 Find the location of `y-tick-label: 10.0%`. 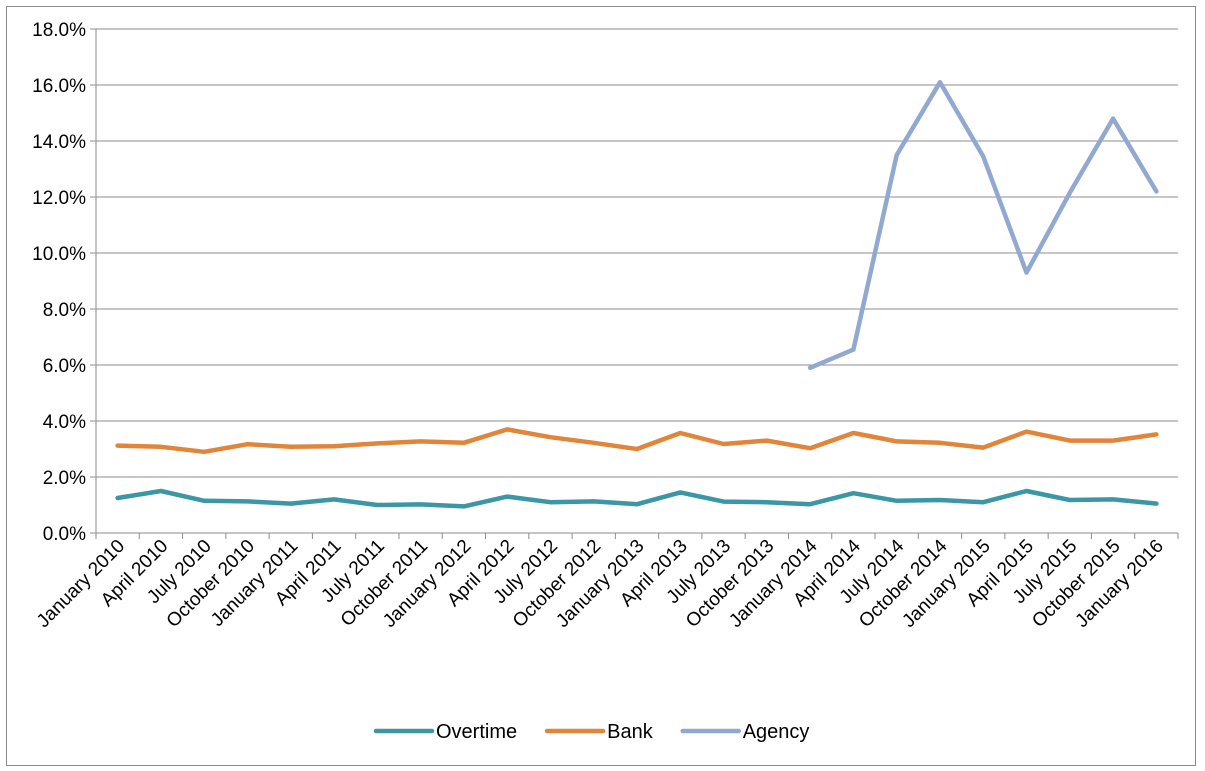

y-tick-label: 10.0% is located at coordinates (59, 254).